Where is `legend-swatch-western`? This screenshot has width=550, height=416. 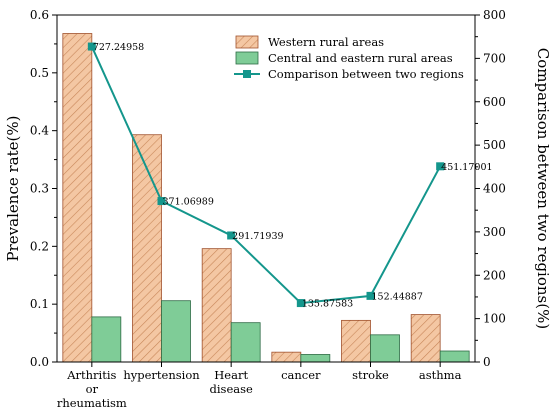
legend-swatch-western is located at coordinates (247, 42).